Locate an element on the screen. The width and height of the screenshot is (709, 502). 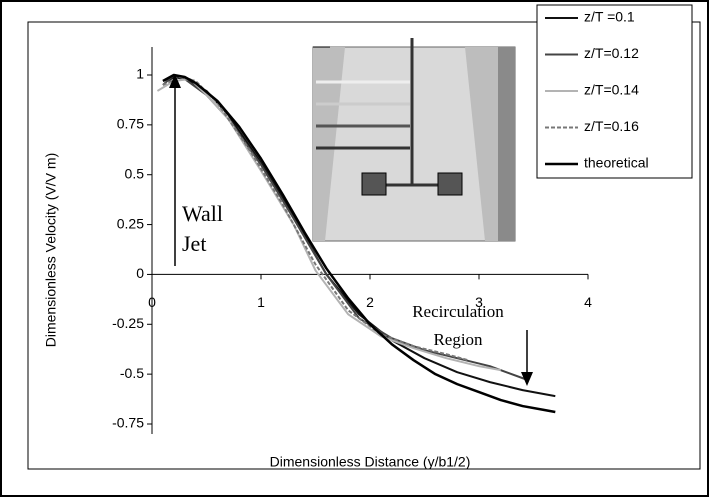
x-axis-label: Dimensionless Distance (y/b1/2) is located at coordinates (370, 462).